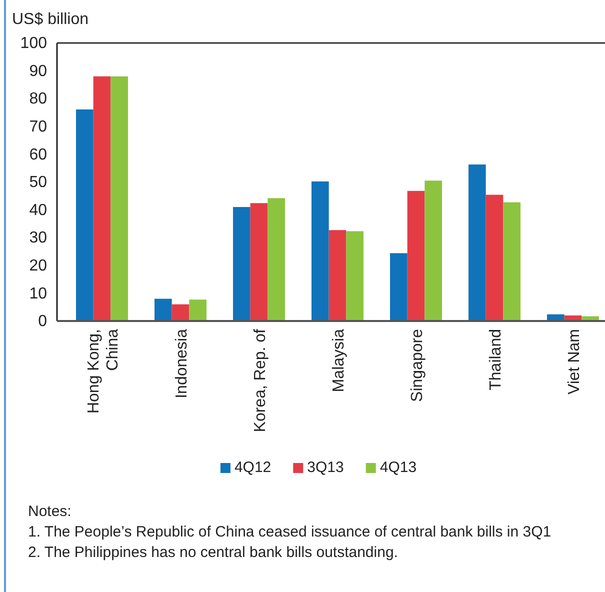  I want to click on y-axis-title: US$ billion, so click(50, 19).